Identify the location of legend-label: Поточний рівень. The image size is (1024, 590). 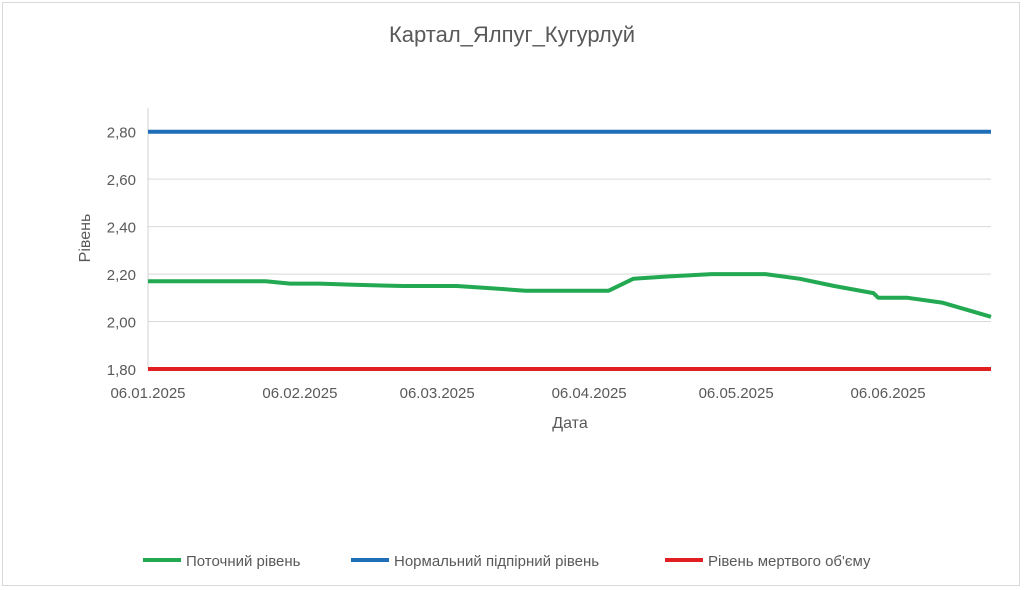
(243, 561).